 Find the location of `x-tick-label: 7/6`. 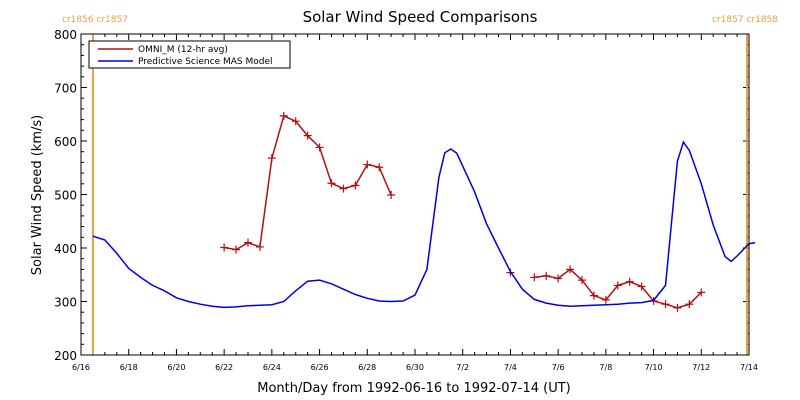

x-tick-label: 7/6 is located at coordinates (558, 367).